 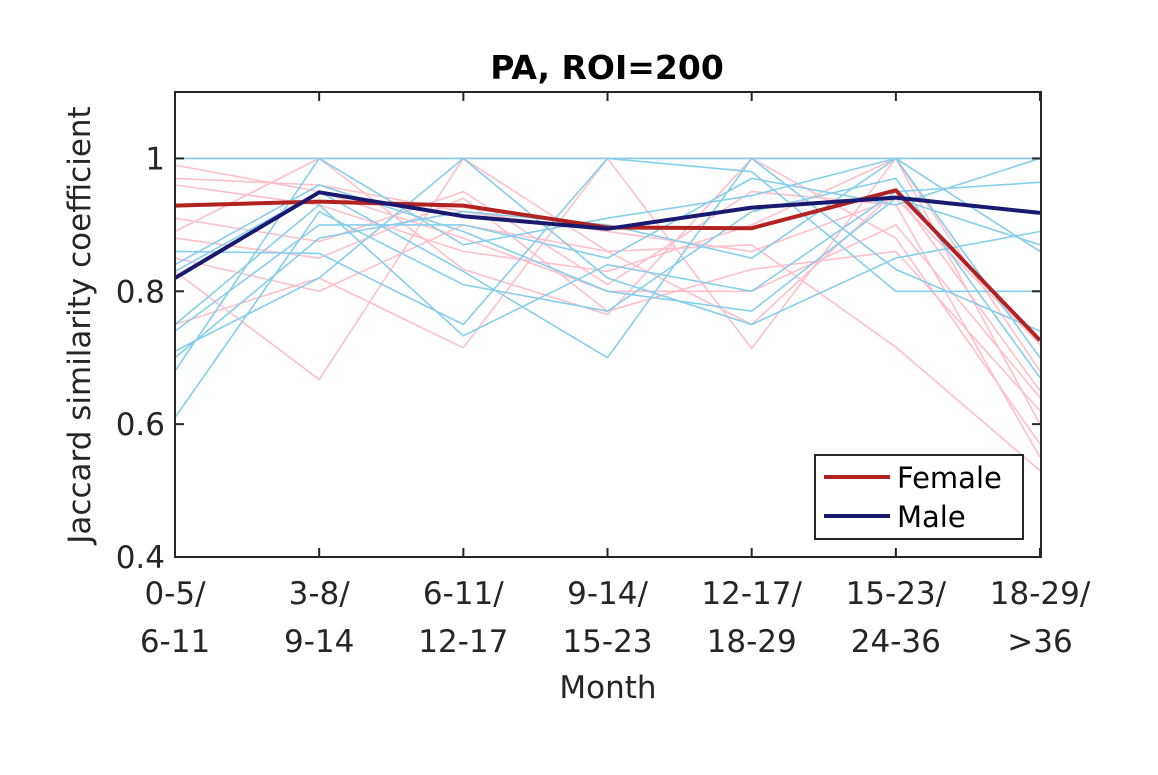 What do you see at coordinates (607, 67) in the screenshot?
I see `chart-title: PA, ROI=200` at bounding box center [607, 67].